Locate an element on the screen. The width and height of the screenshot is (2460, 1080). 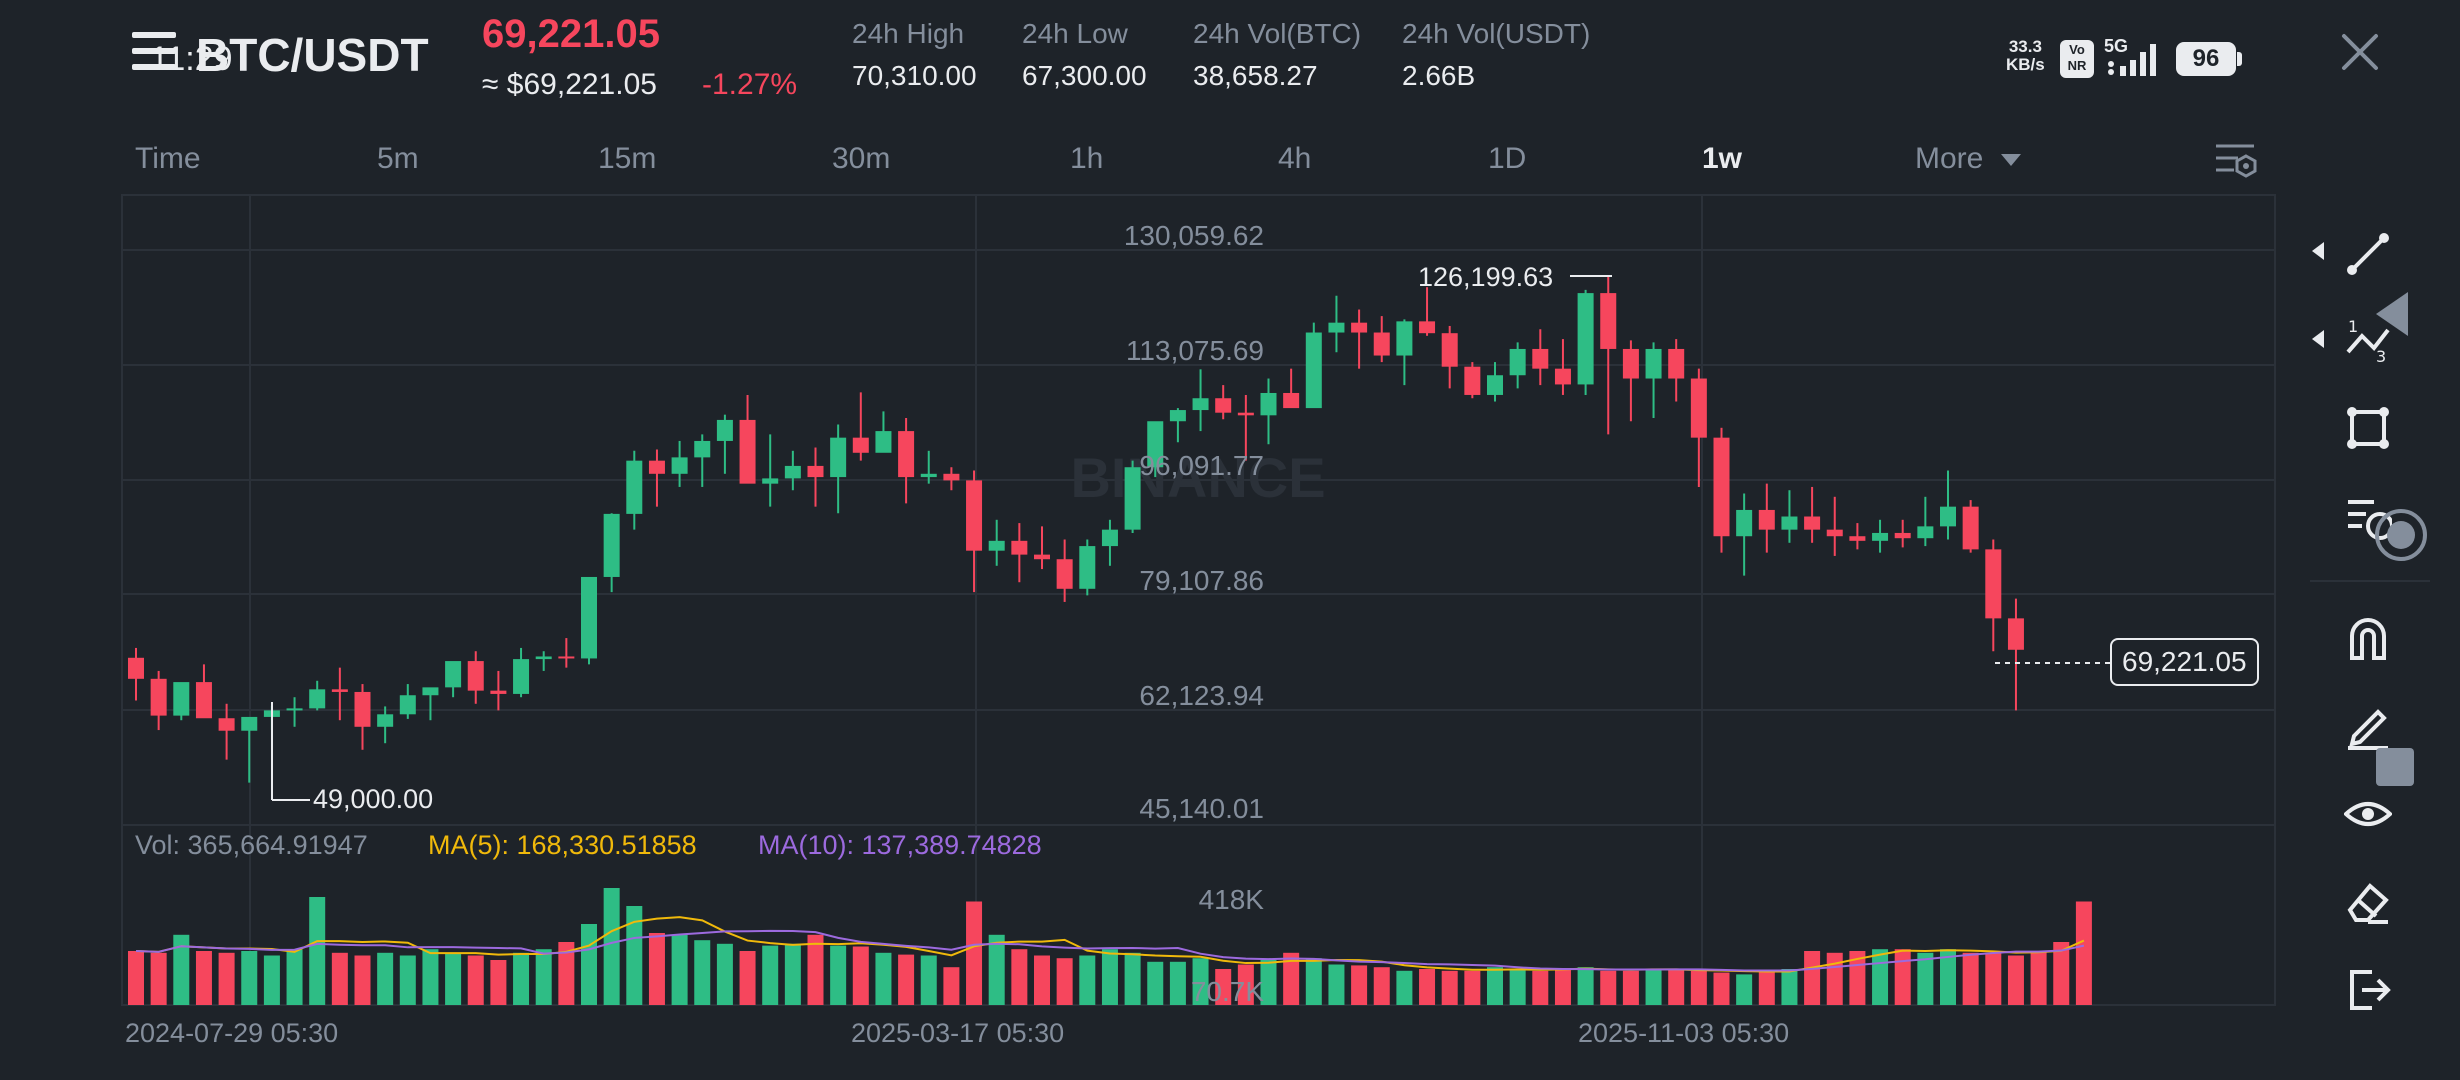
eraser-icon is located at coordinates (2368, 902).